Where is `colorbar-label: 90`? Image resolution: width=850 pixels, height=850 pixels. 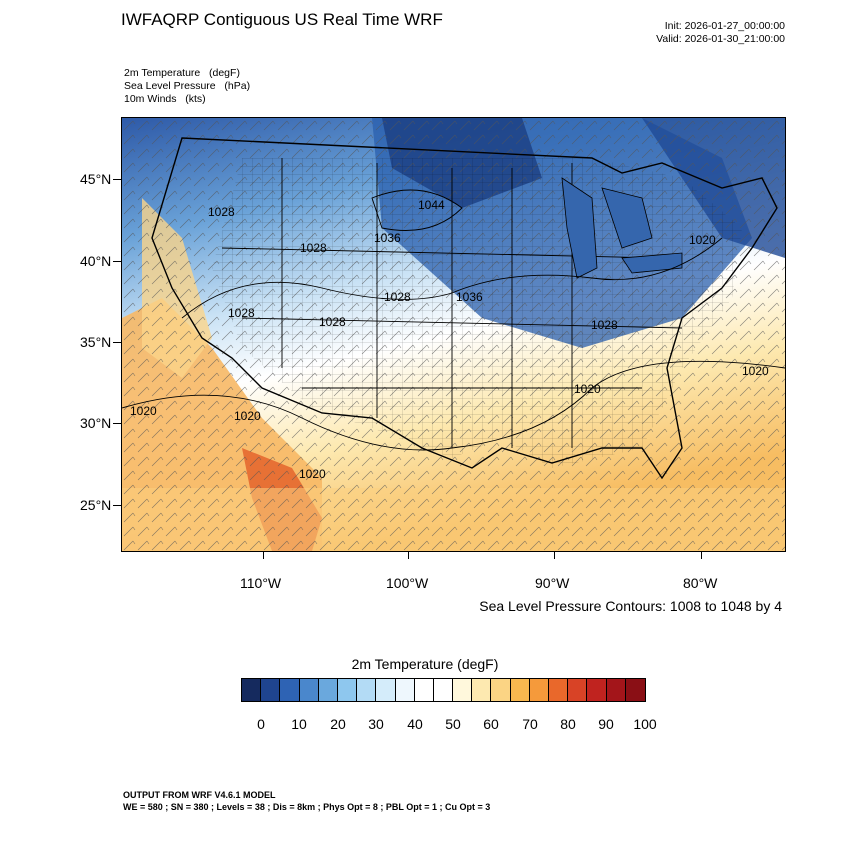 colorbar-label: 90 is located at coordinates (606, 724).